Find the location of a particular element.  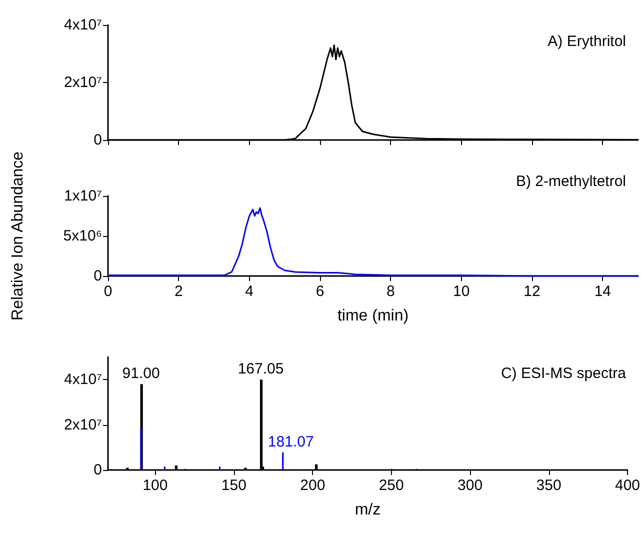

text: C) ESI-MS spectra is located at coordinates (563, 373).